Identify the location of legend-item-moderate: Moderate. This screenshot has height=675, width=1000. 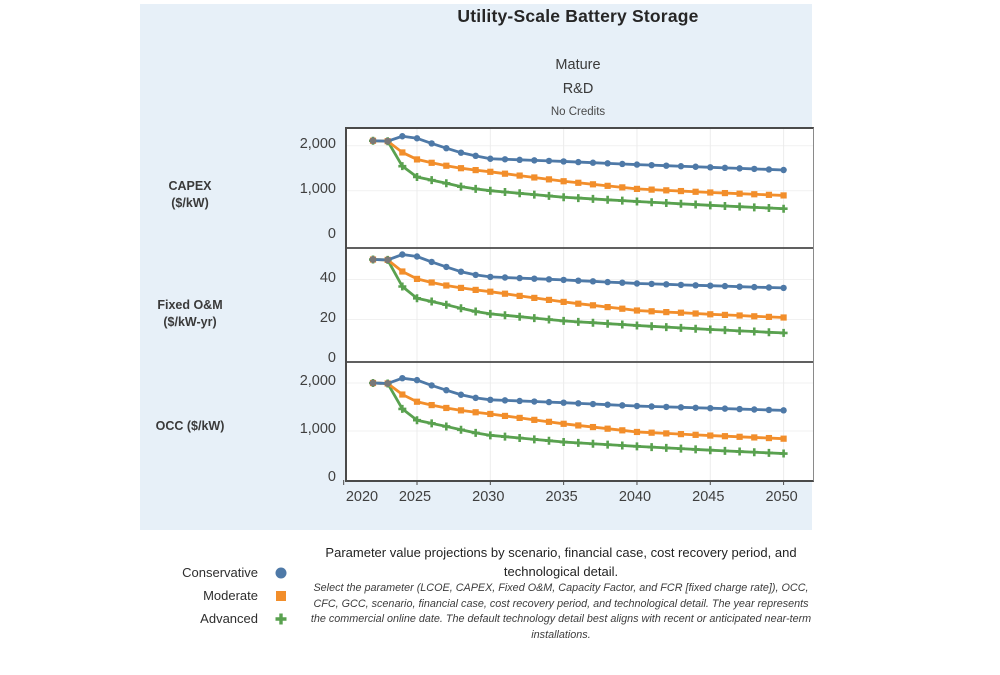
(225, 597).